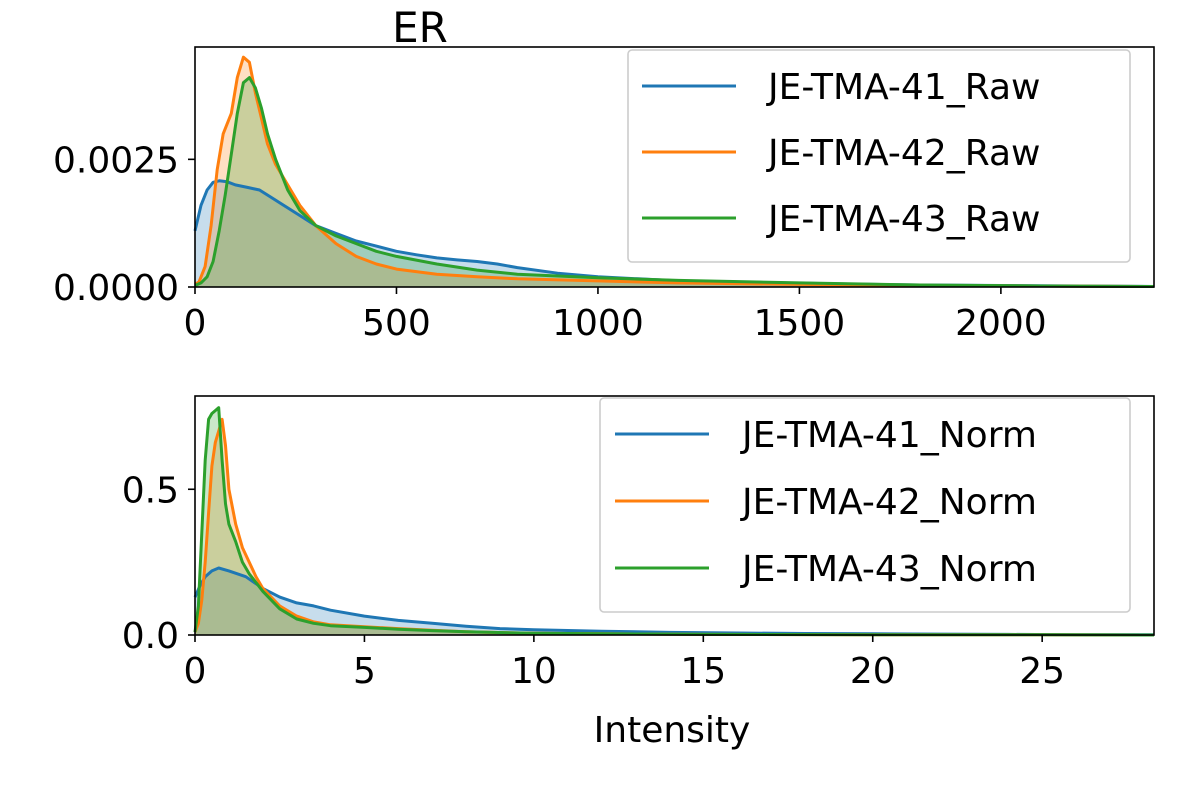  Describe the element at coordinates (903, 153) in the screenshot. I see `legend-label-je-tma-42-raw: JE-TMA-42_Raw` at that location.